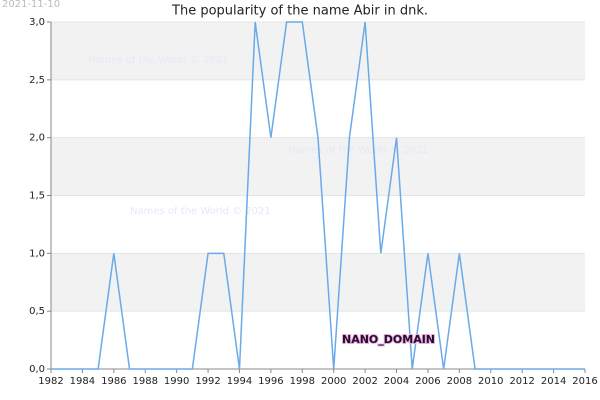 This screenshot has width=600, height=400. What do you see at coordinates (521, 381) in the screenshot?
I see `x-tick-label: 2012` at bounding box center [521, 381].